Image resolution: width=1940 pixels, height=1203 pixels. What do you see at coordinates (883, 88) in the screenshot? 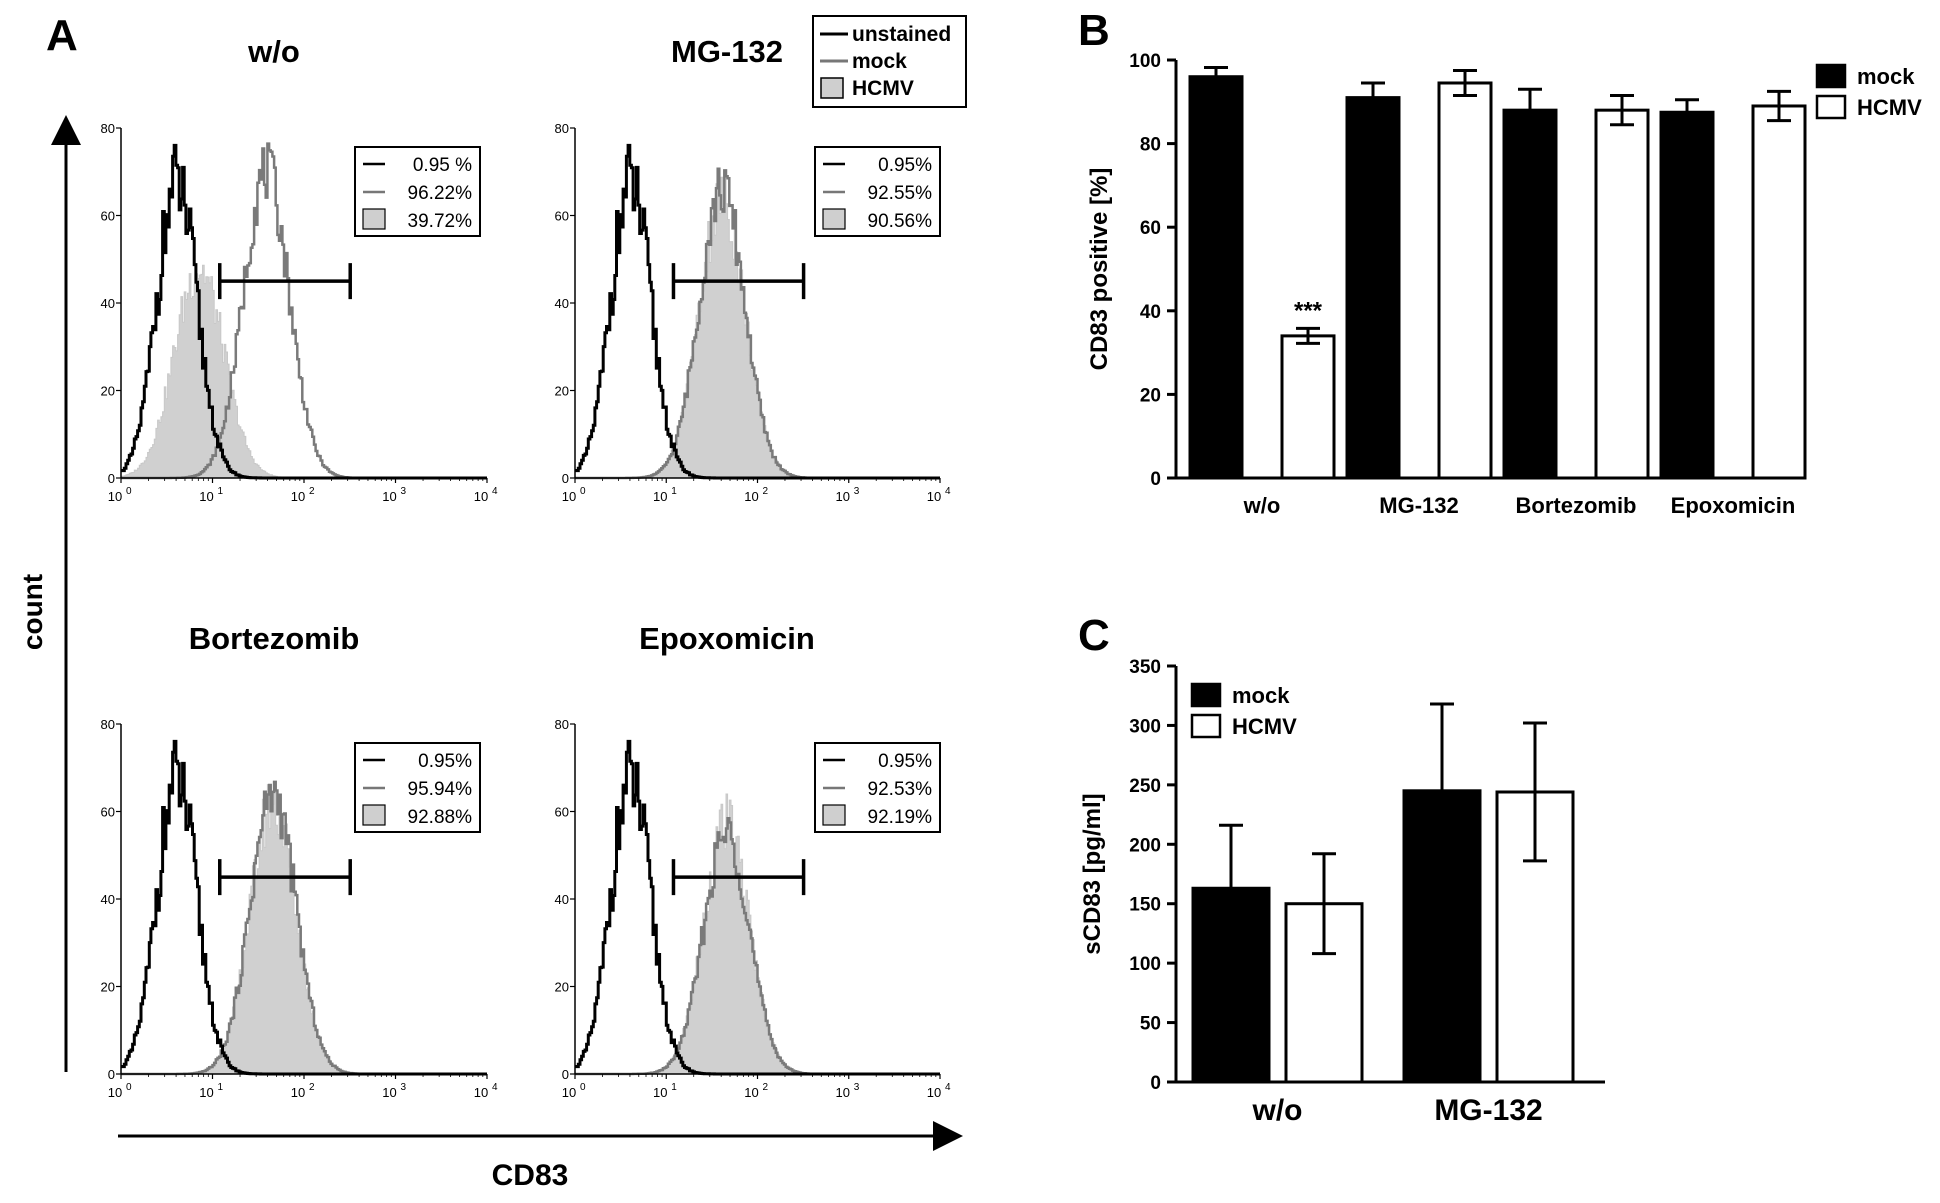
I see `legend-hcmv-label: HCMV` at bounding box center [883, 88].